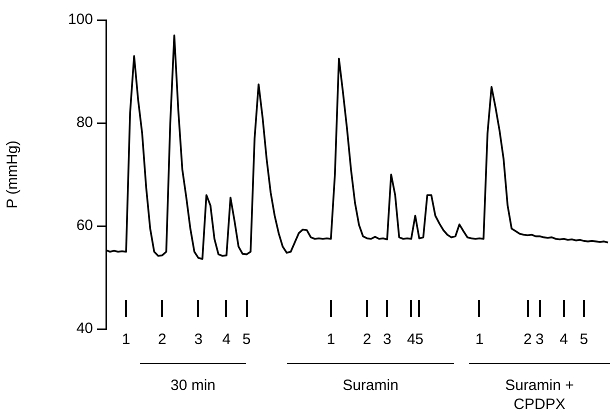 The width and height of the screenshot is (610, 420). What do you see at coordinates (539, 395) in the screenshot?
I see `text: Suramin + CPDPX` at bounding box center [539, 395].